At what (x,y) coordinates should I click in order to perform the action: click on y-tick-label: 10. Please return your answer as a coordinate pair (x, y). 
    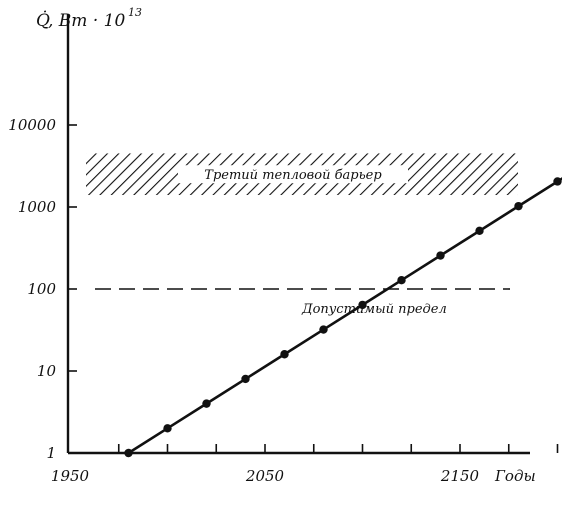
    Looking at the image, I should click on (47, 371).